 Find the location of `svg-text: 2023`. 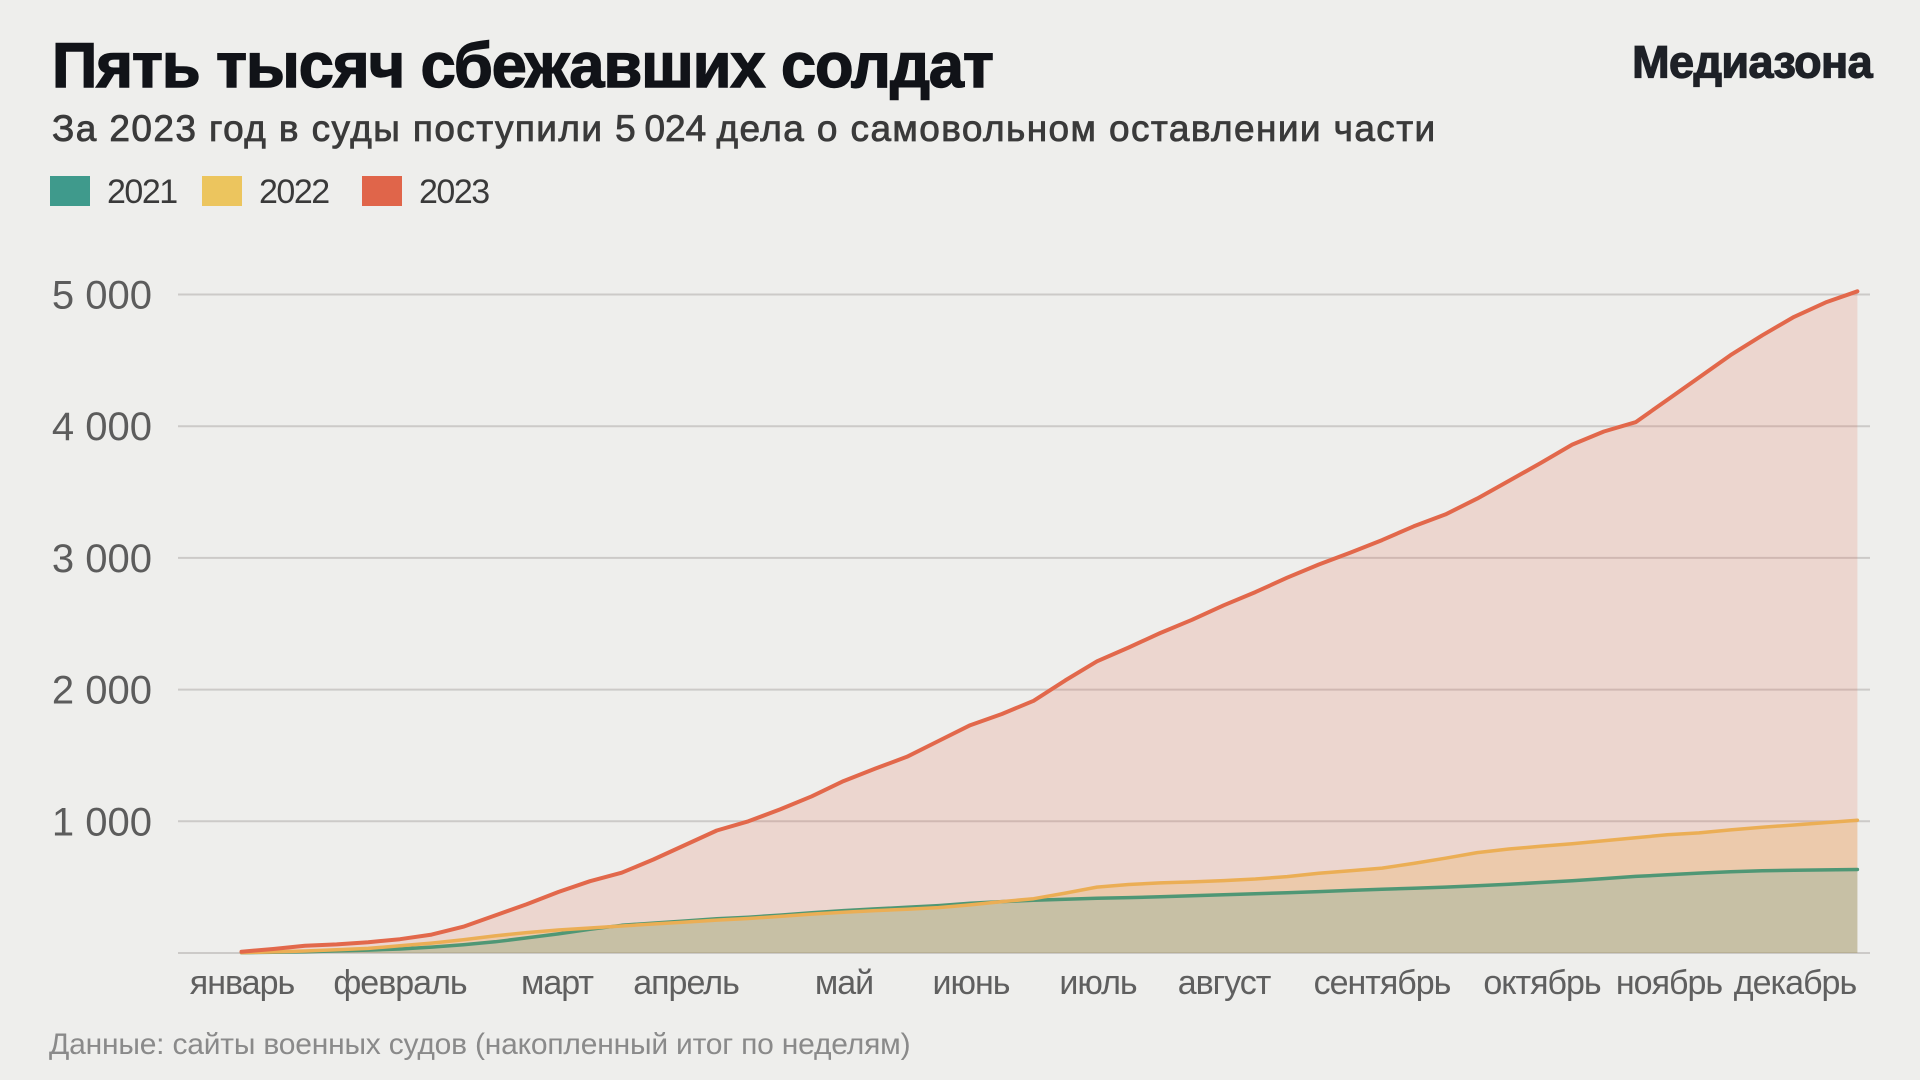

svg-text: 2023 is located at coordinates (454, 192).